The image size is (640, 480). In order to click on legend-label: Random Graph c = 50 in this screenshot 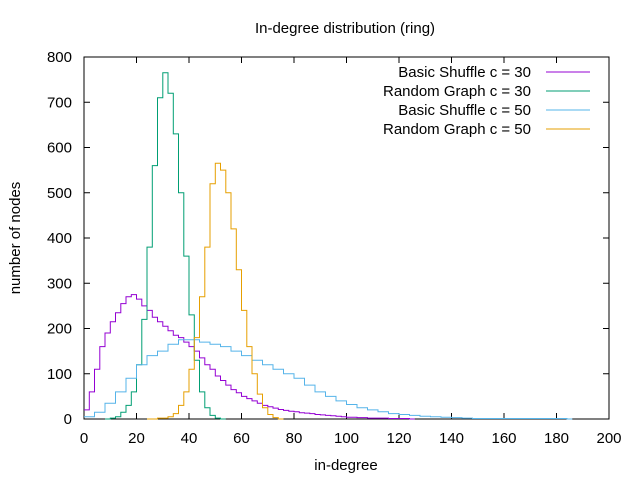, I will do `click(457, 129)`.